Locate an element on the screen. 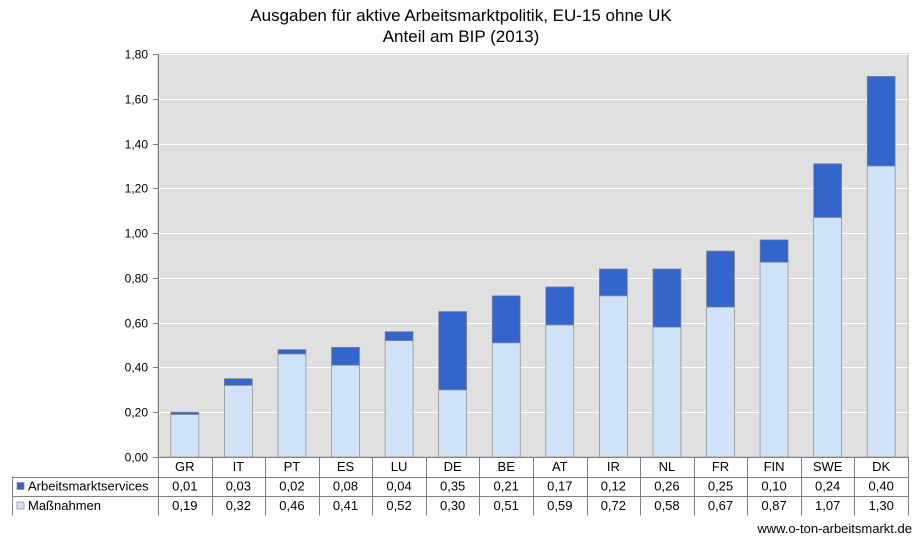 The image size is (922, 542). x-tick-label: SWE is located at coordinates (828, 466).